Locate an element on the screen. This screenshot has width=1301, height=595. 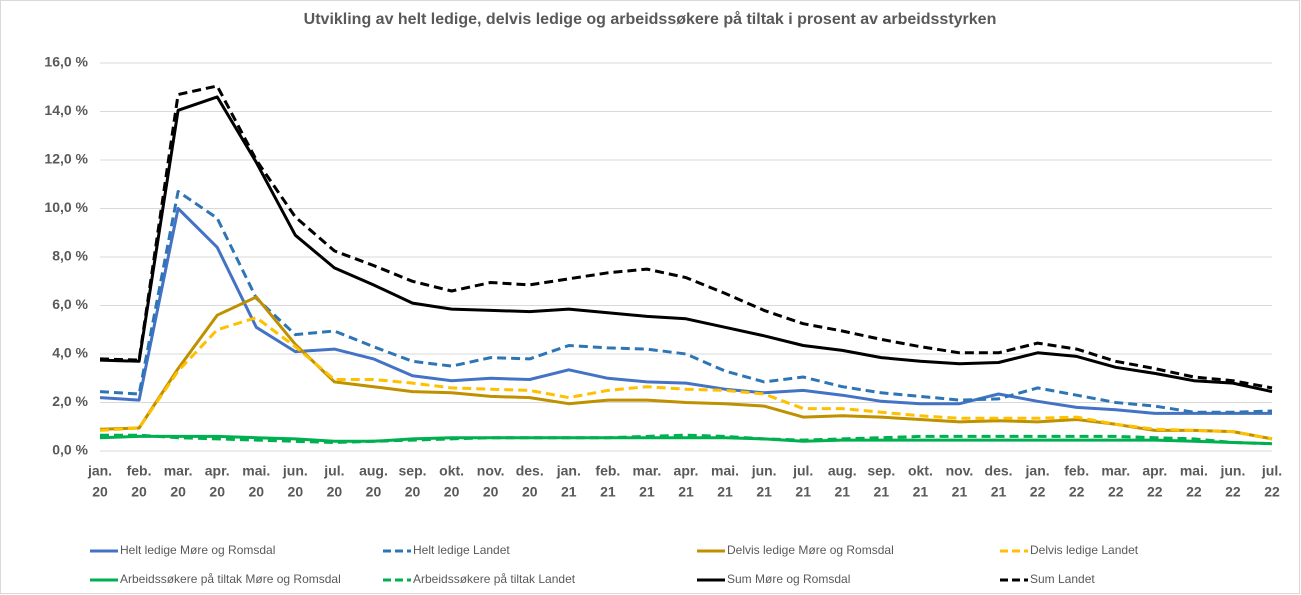
y-tick-label: 10,0 % is located at coordinates (66, 207).